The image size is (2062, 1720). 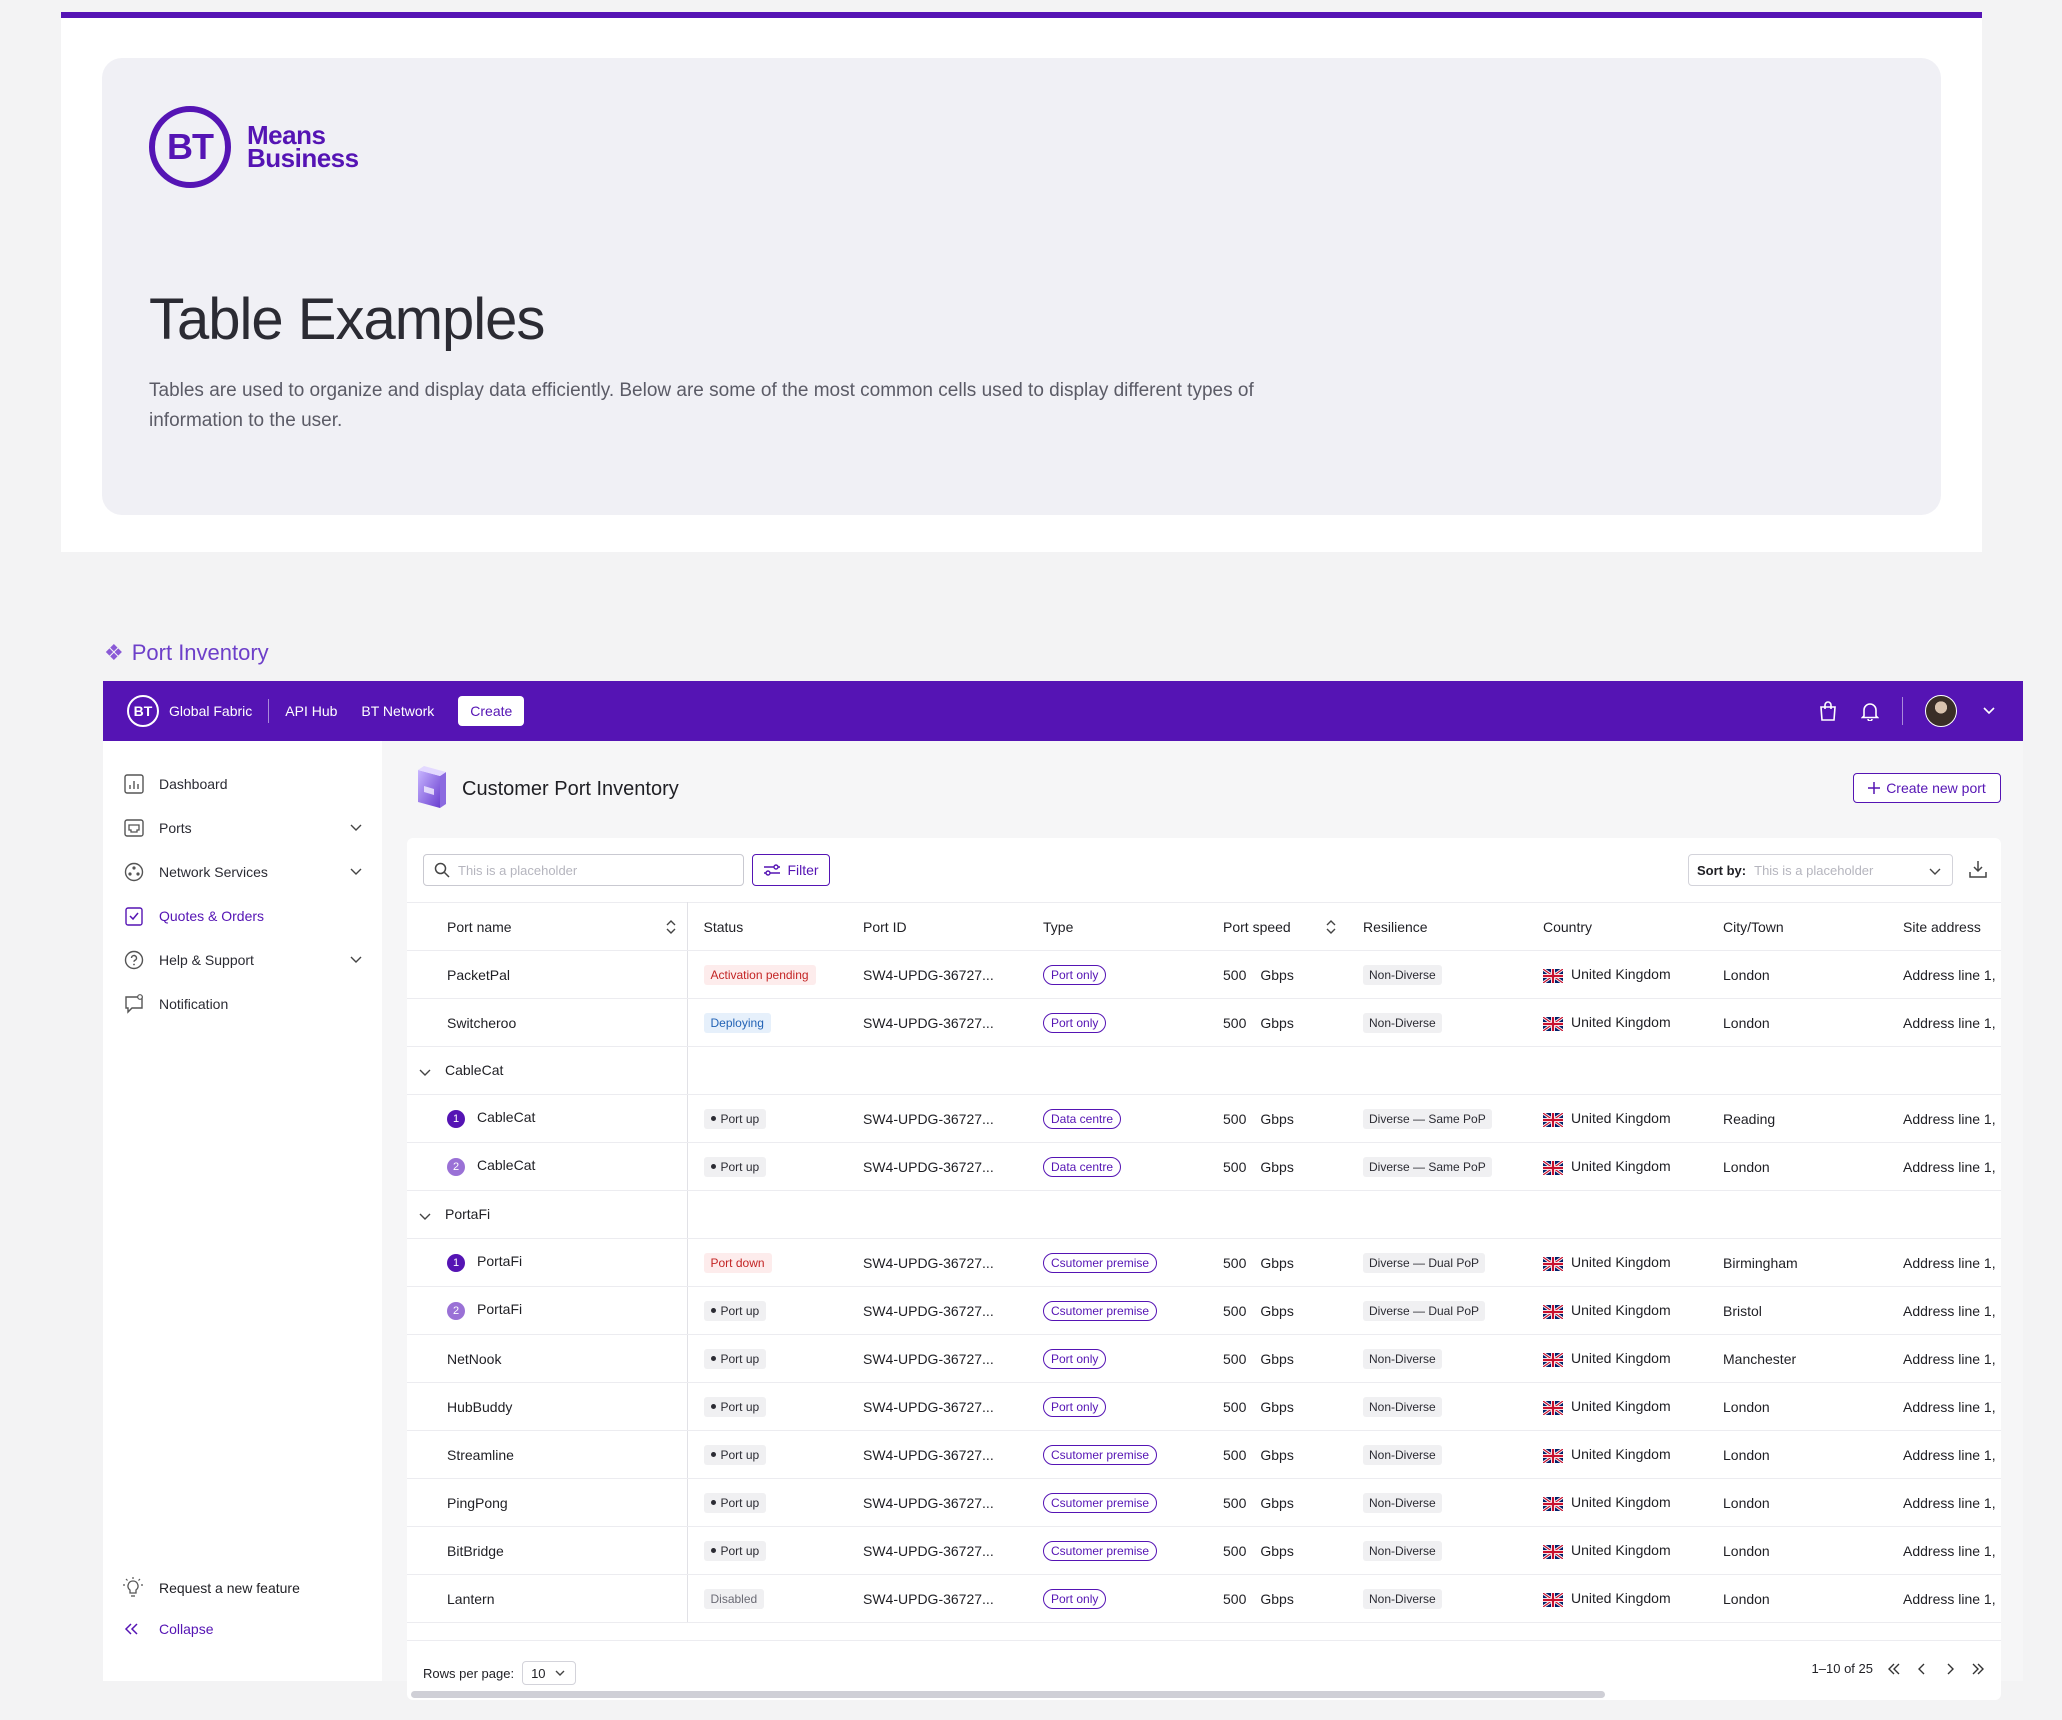 I want to click on create-new-port-button: Create new port, so click(x=1927, y=788).